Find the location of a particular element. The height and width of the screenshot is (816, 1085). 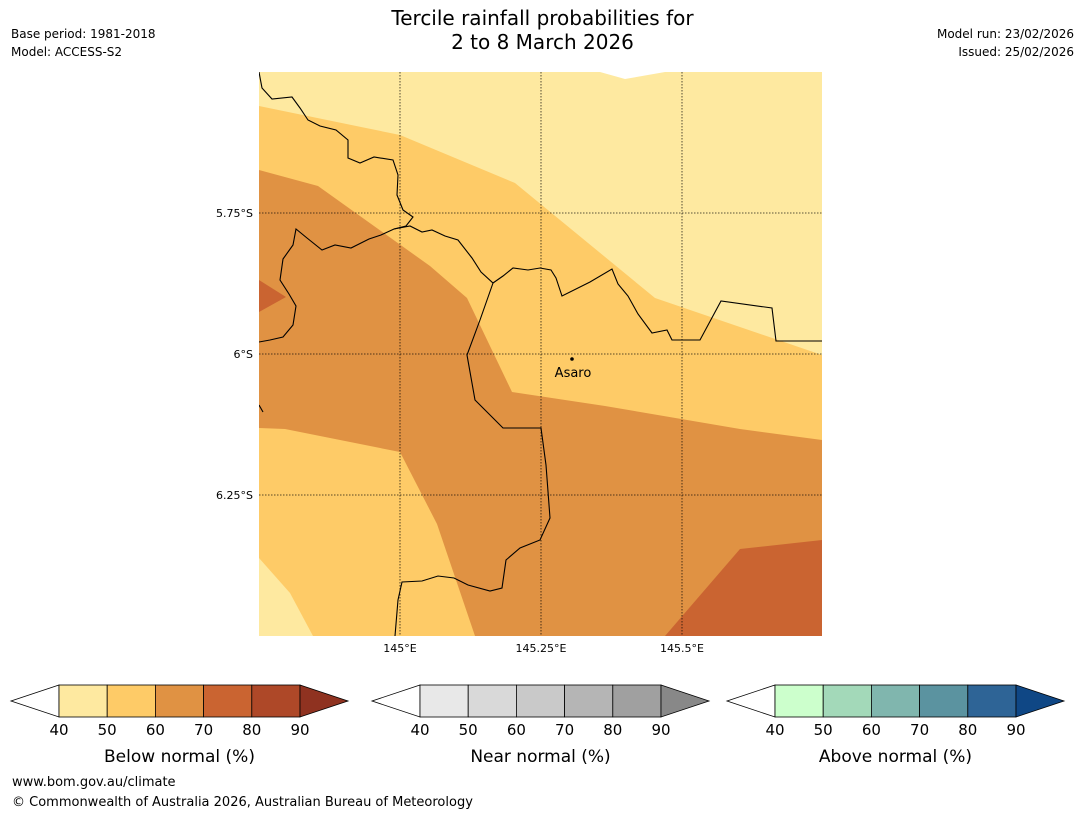

title-line-2: 2 to 8 March 2026 is located at coordinates (542, 42).